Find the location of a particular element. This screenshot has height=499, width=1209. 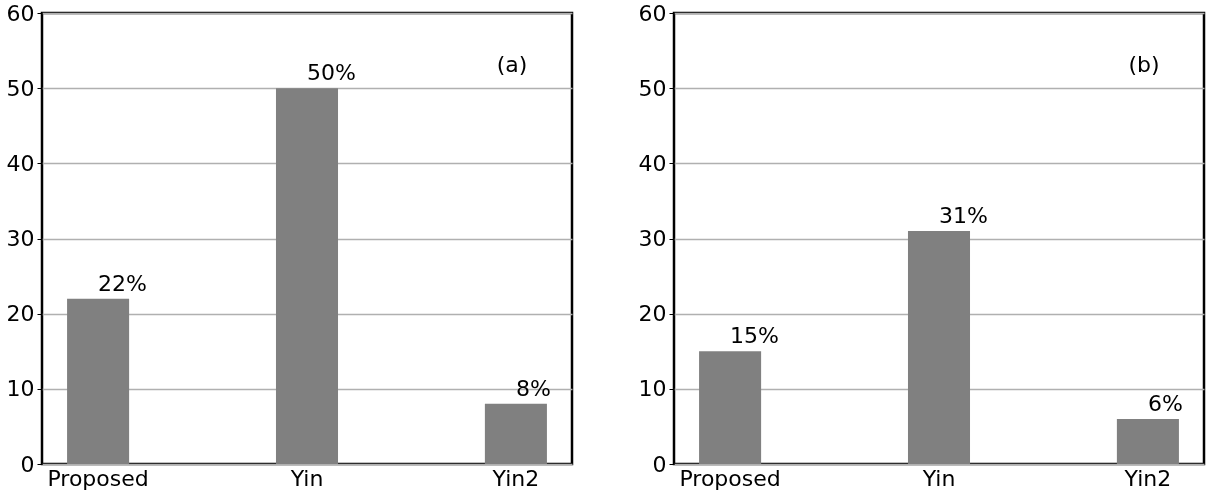

annotation: (b) is located at coordinates (1144, 64).